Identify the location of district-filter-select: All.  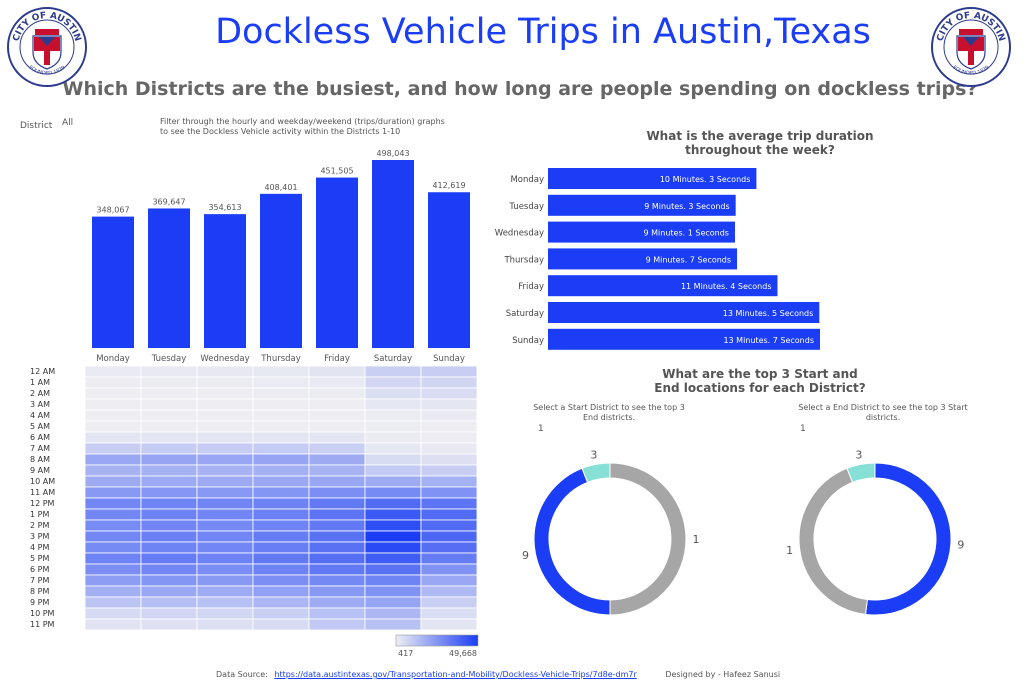
(68, 123).